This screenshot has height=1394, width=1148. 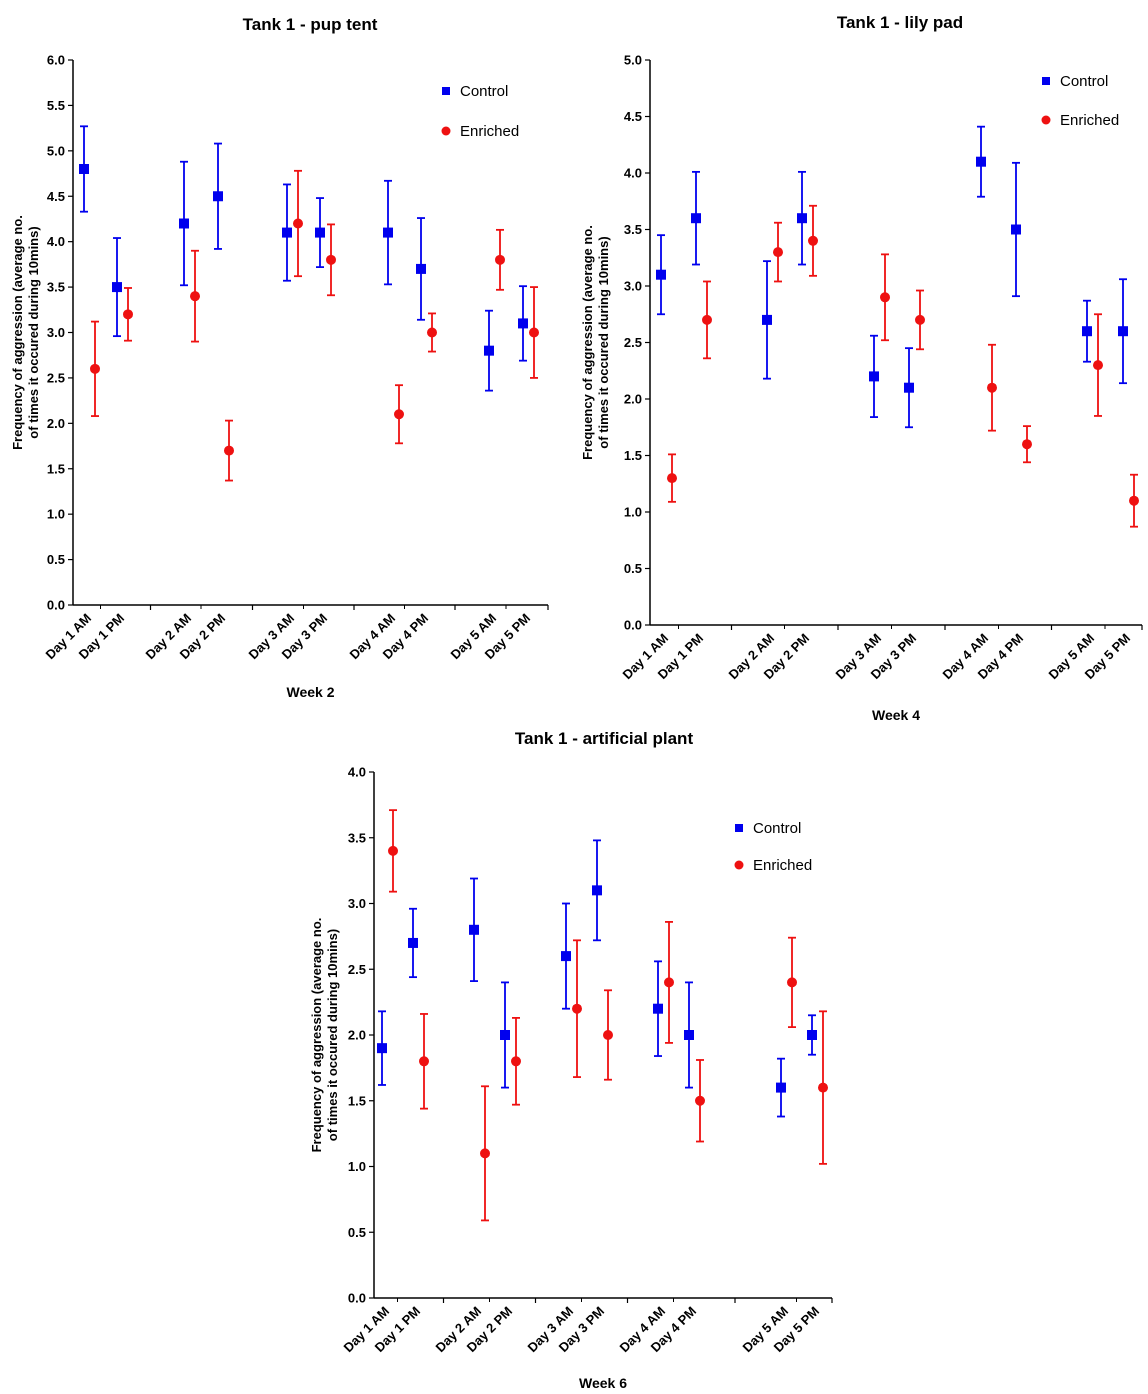 I want to click on x-axis-title: Week 2, so click(x=311, y=692).